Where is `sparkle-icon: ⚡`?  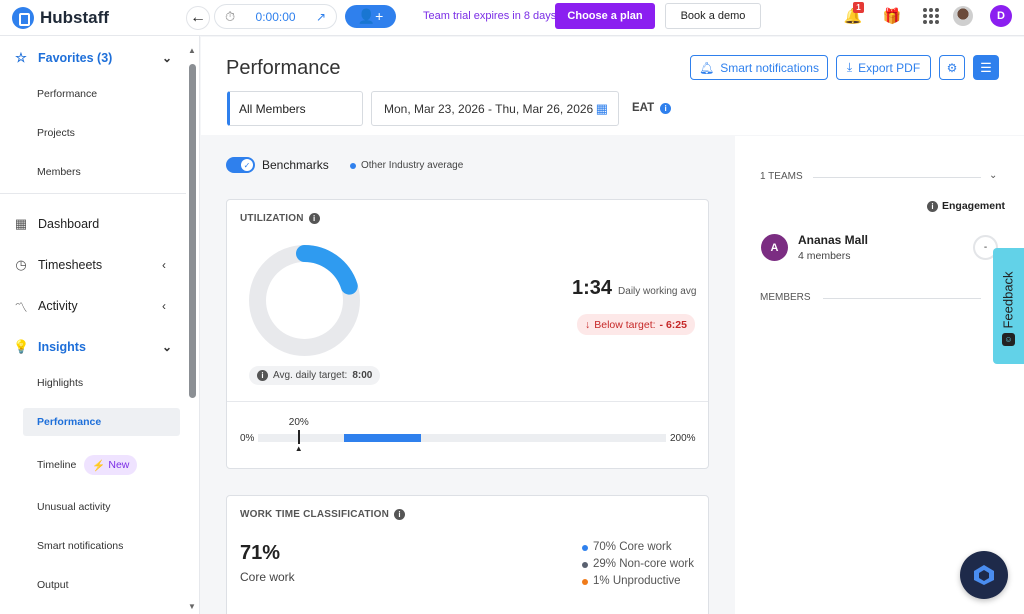
sparkle-icon: ⚡ is located at coordinates (99, 465).